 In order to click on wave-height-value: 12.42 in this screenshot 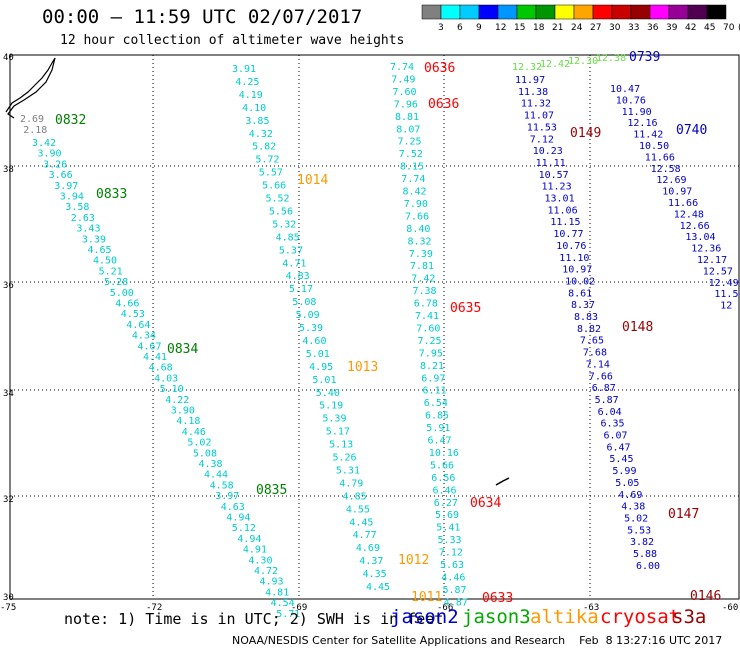, I will do `click(555, 64)`.